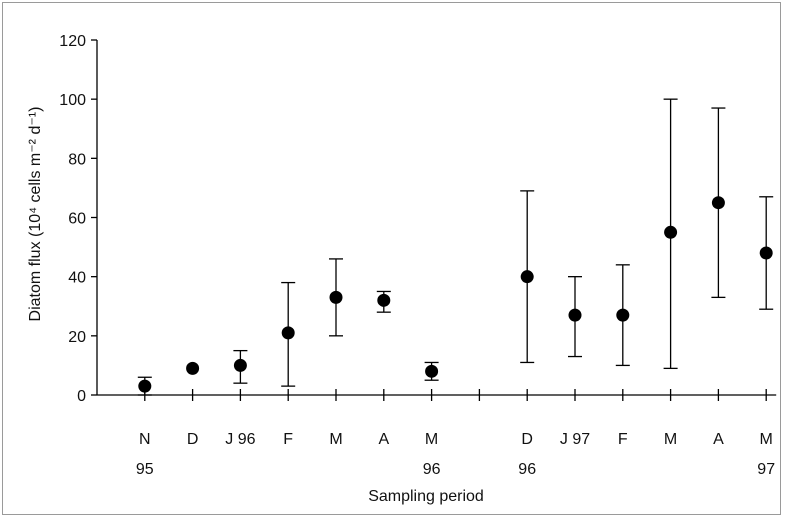 Image resolution: width=785 pixels, height=519 pixels. I want to click on y-tick-label: 40, so click(77, 278).